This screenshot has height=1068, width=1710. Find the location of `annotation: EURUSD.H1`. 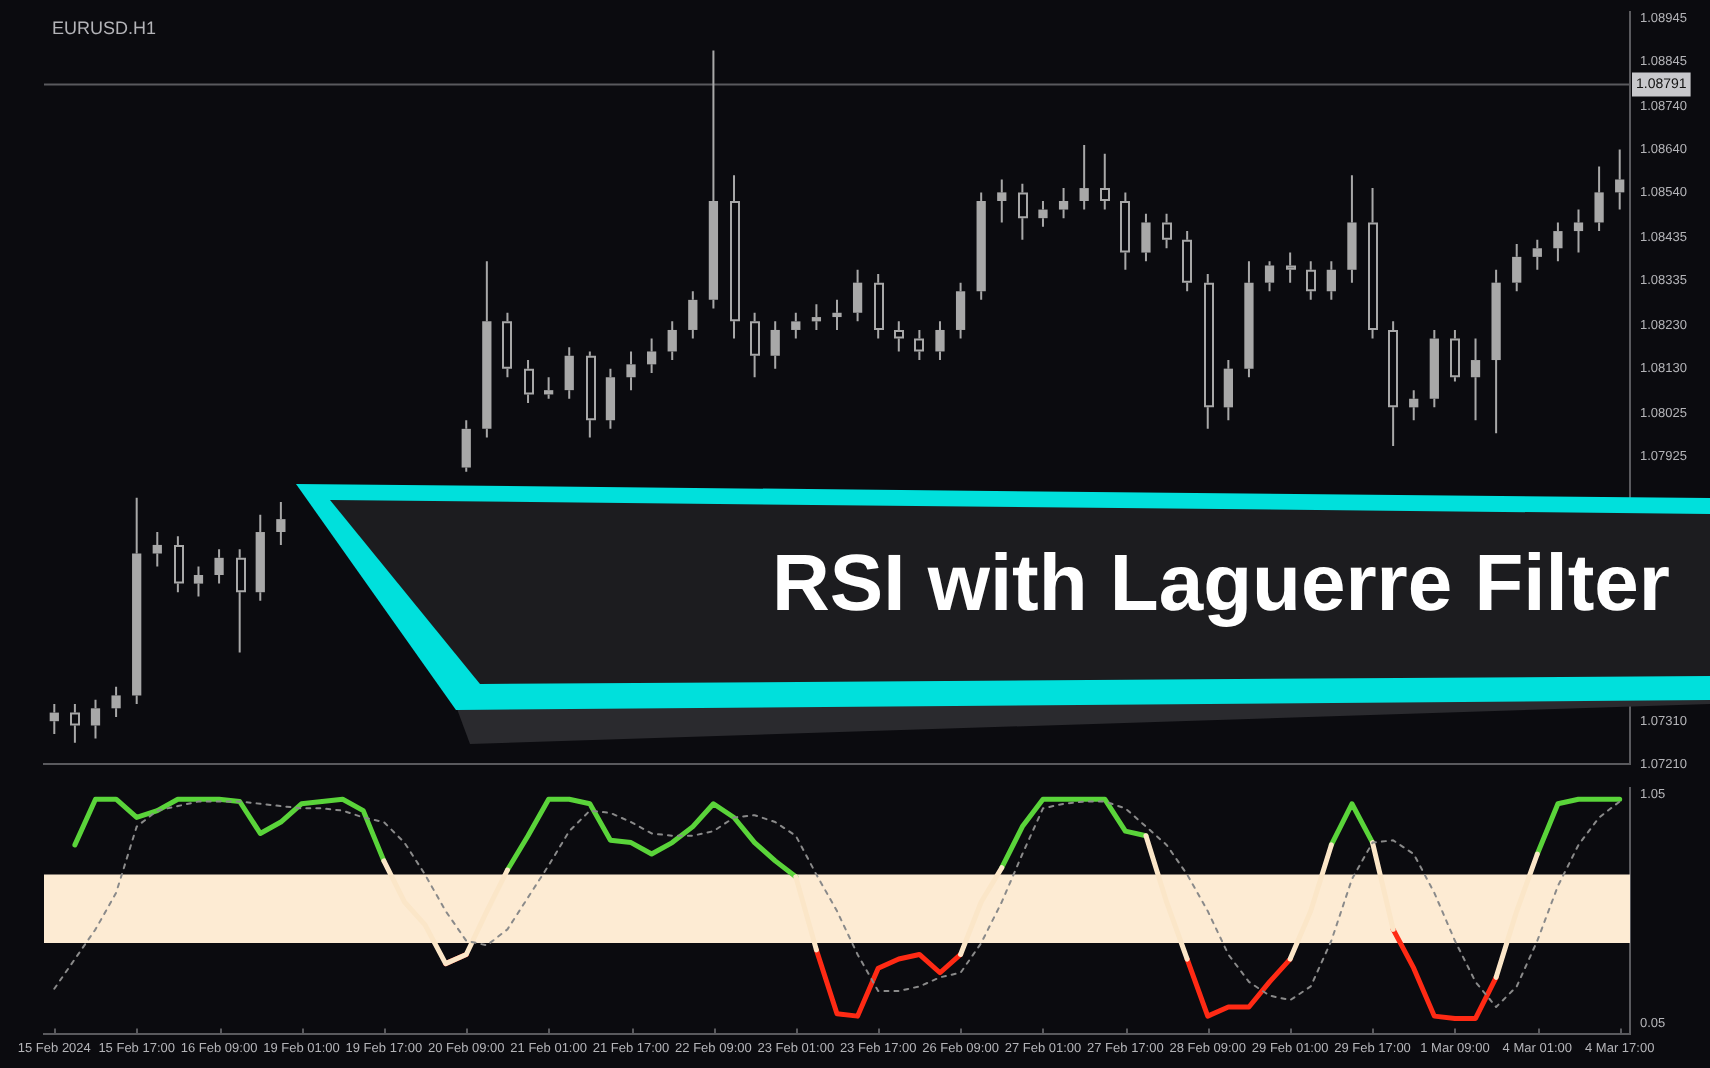

annotation: EURUSD.H1 is located at coordinates (104, 27).